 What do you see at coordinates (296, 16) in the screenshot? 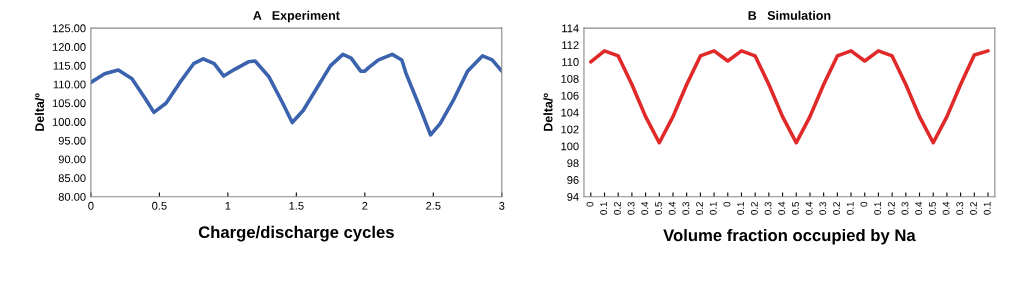
I see `chart-title: A Experiment` at bounding box center [296, 16].